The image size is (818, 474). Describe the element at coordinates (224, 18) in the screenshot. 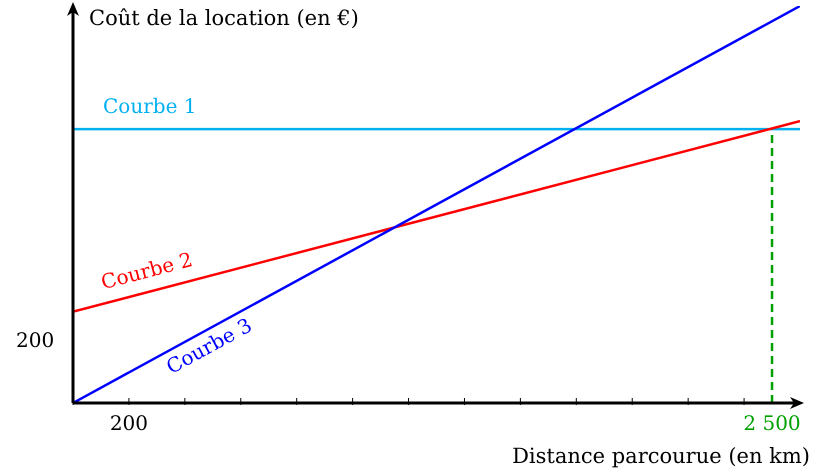

I see `y-axis-title: Coût de la location (en €)` at that location.